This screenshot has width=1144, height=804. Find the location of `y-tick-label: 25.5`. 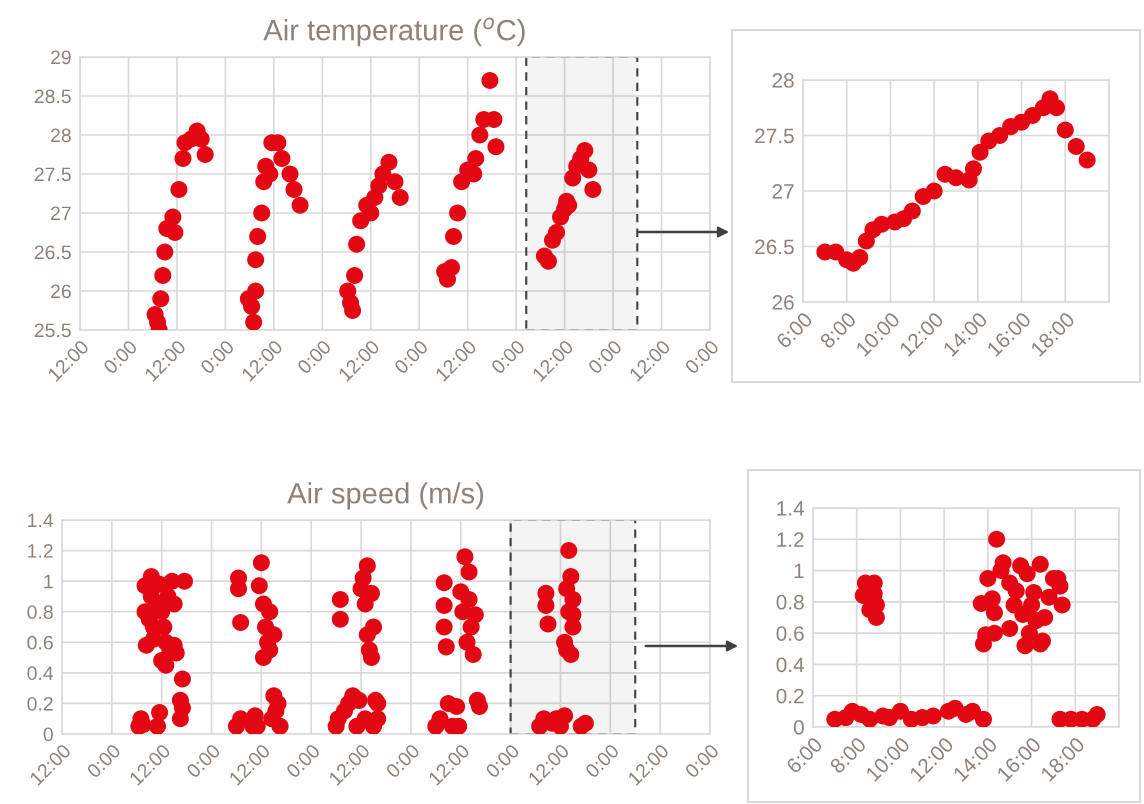

y-tick-label: 25.5 is located at coordinates (52, 330).